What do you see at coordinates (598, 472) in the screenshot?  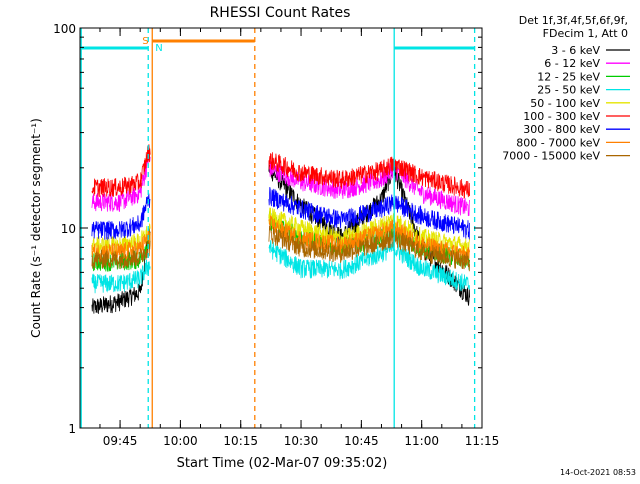 I see `generation-timestamp: 14-Oct-2021 08:53` at bounding box center [598, 472].